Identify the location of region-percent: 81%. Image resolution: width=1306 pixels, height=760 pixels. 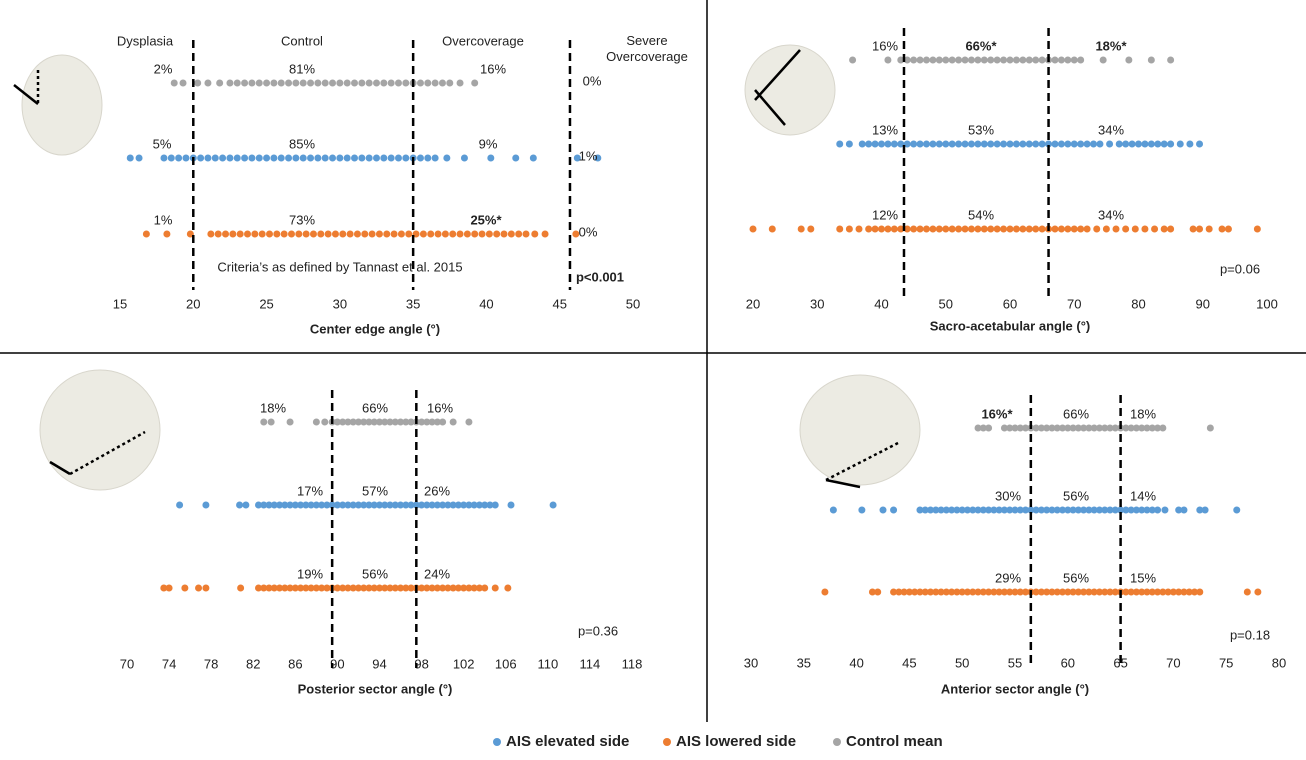
(302, 68).